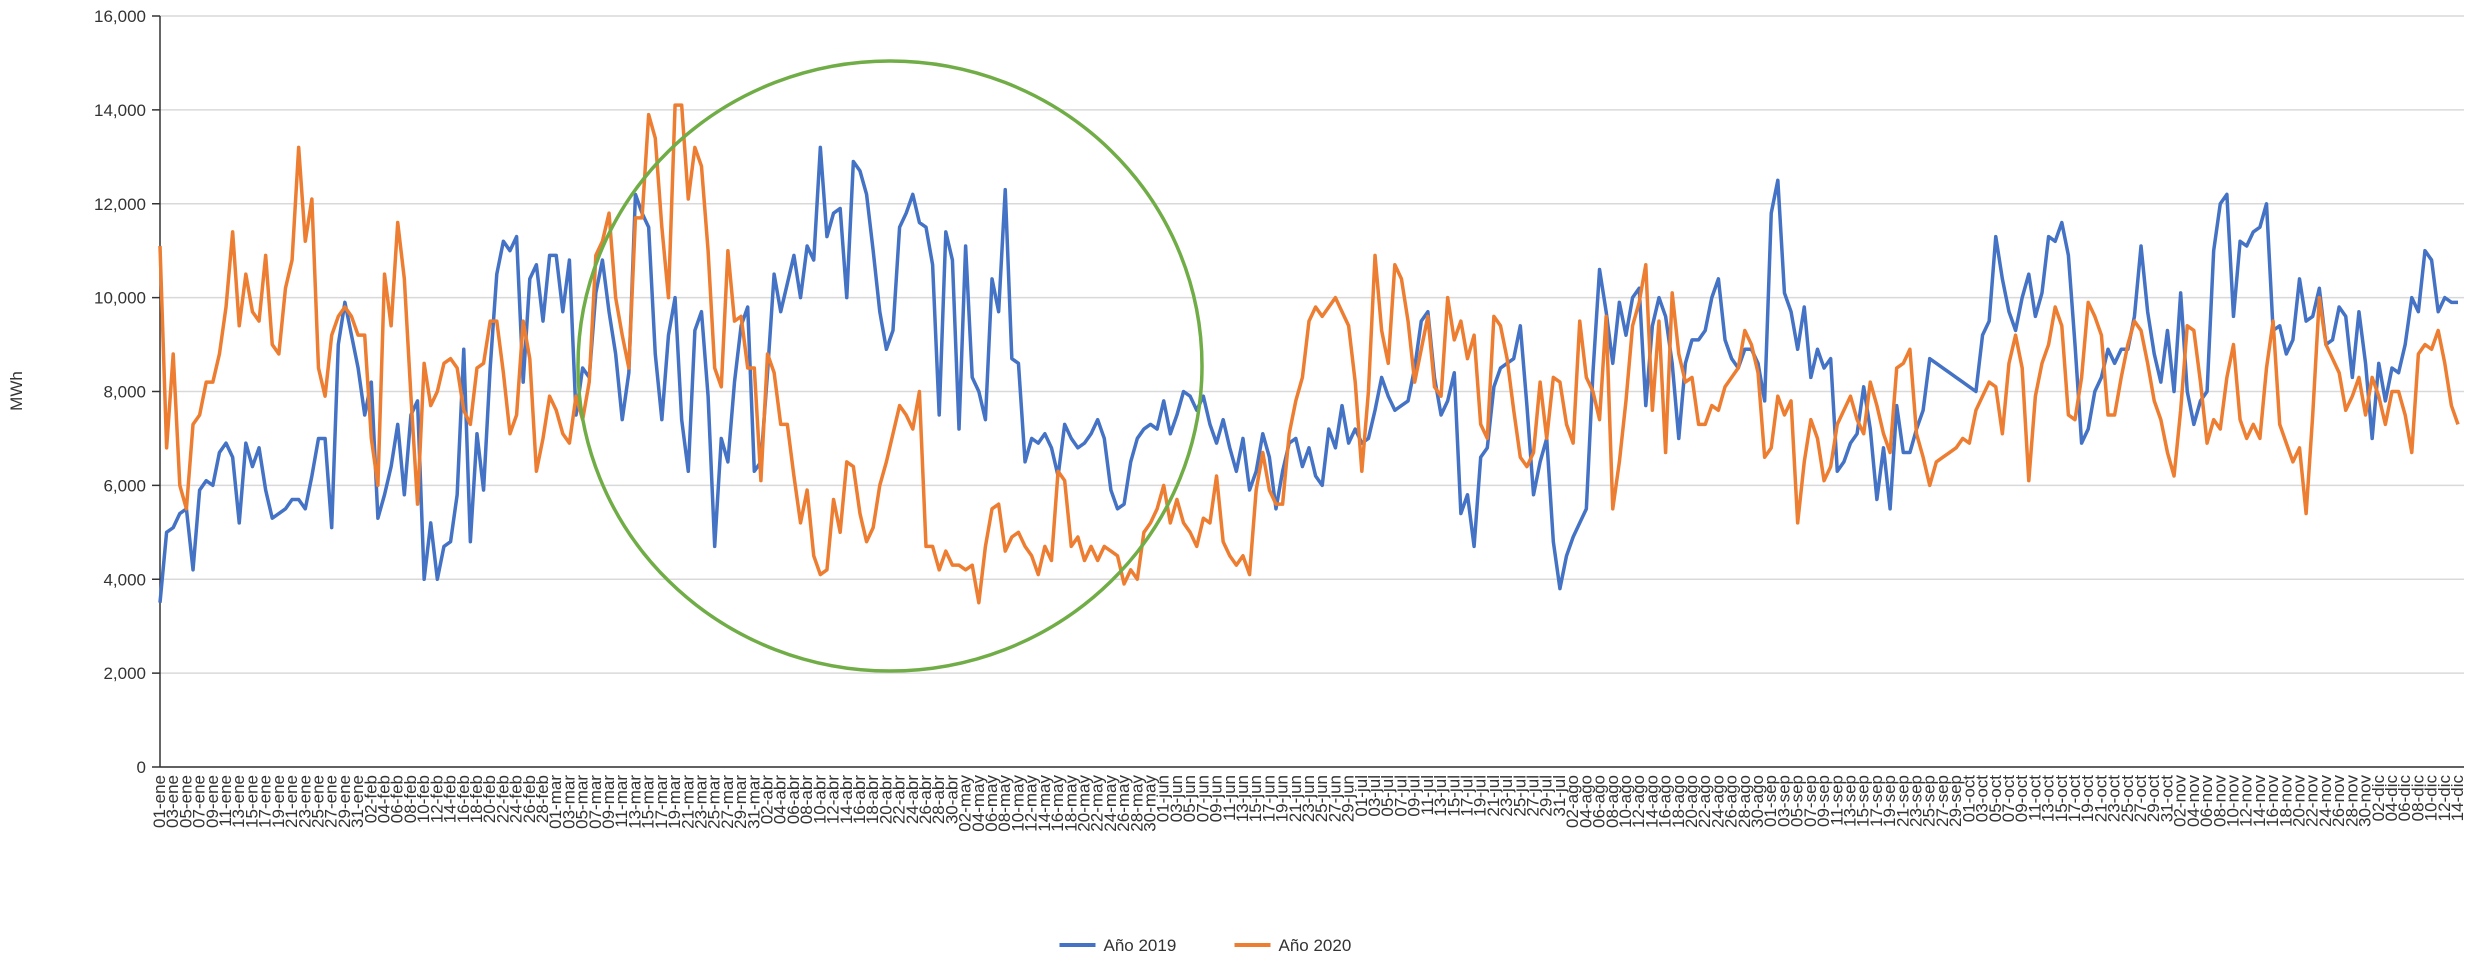 Image resolution: width=2469 pixels, height=961 pixels. I want to click on x-tick-label: 03-oct, so click(1982, 799).